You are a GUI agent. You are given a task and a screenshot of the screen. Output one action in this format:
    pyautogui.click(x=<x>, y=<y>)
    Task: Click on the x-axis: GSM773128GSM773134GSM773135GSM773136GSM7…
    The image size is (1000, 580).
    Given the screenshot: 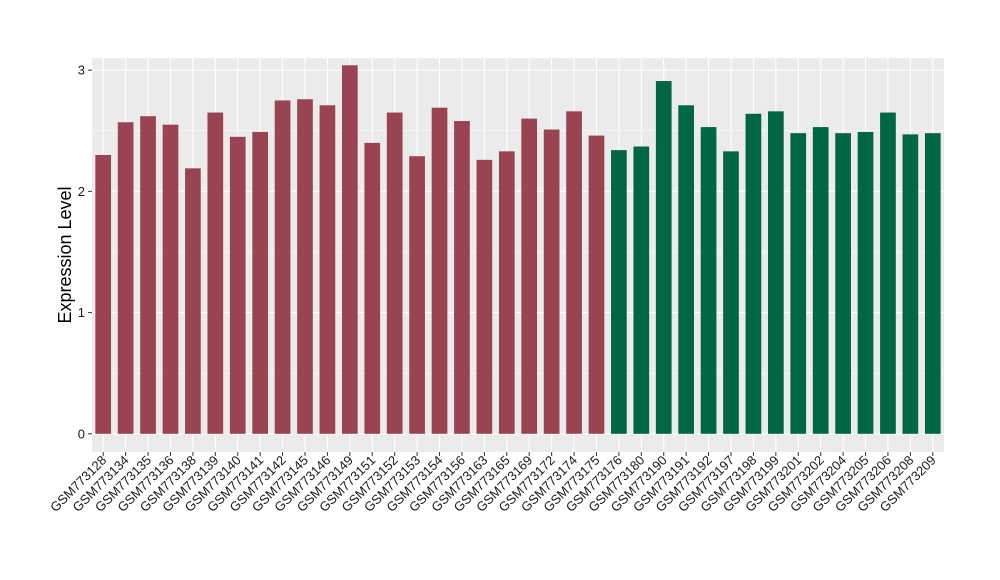 What is the action you would take?
    pyautogui.click(x=493, y=483)
    